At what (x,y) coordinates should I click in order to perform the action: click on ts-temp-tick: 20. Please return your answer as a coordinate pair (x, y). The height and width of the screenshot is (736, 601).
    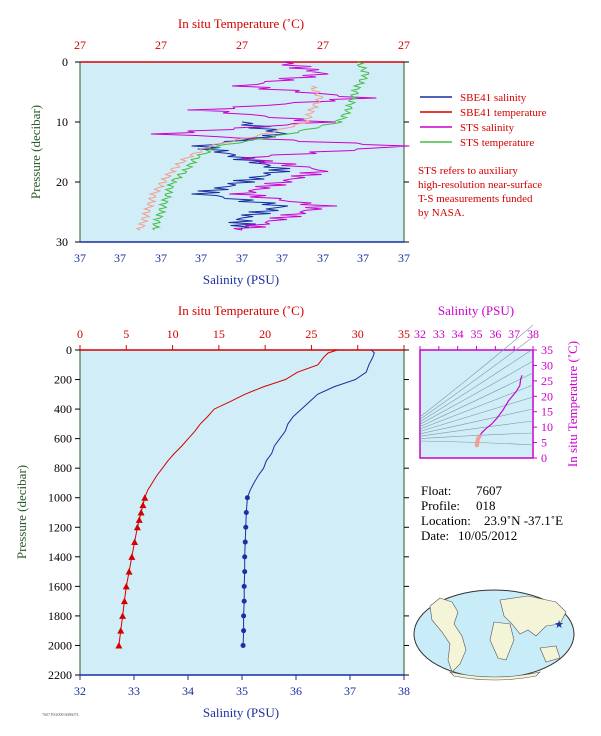
    Looking at the image, I should click on (547, 396).